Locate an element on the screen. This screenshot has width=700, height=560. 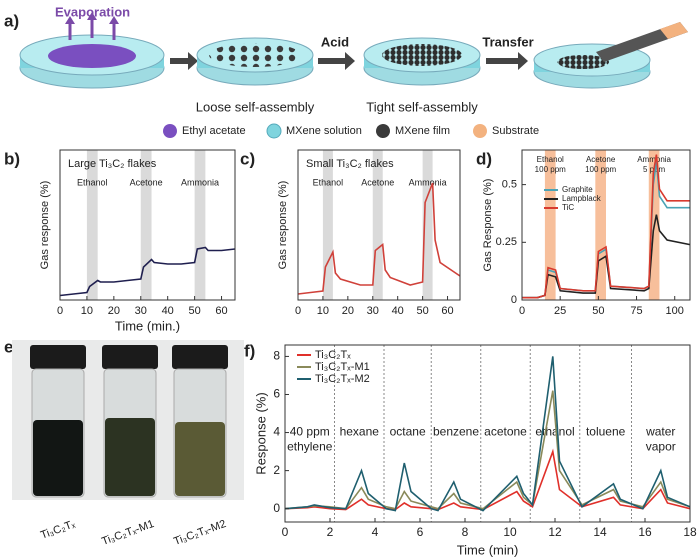
legend-label: Ti₃C₂Tₓ is located at coordinates (333, 355).